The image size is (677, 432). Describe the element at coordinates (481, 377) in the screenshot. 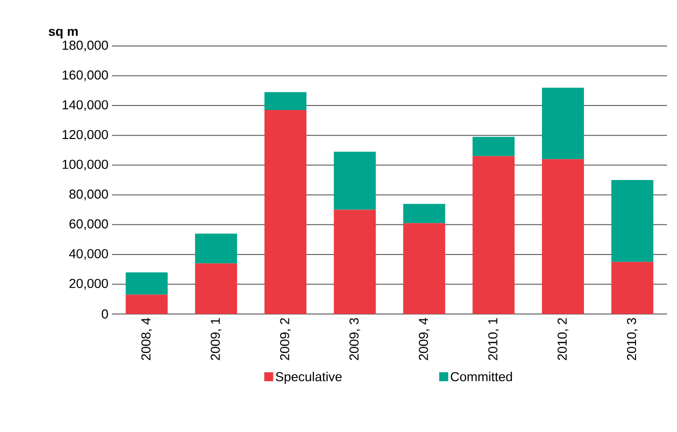

I see `legend-label: Committed` at that location.